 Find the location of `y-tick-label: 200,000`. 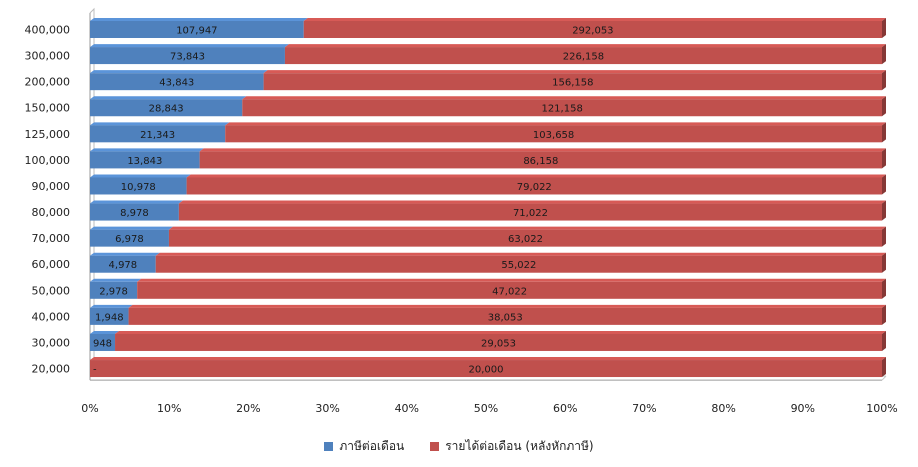

y-tick-label: 200,000 is located at coordinates (48, 82).